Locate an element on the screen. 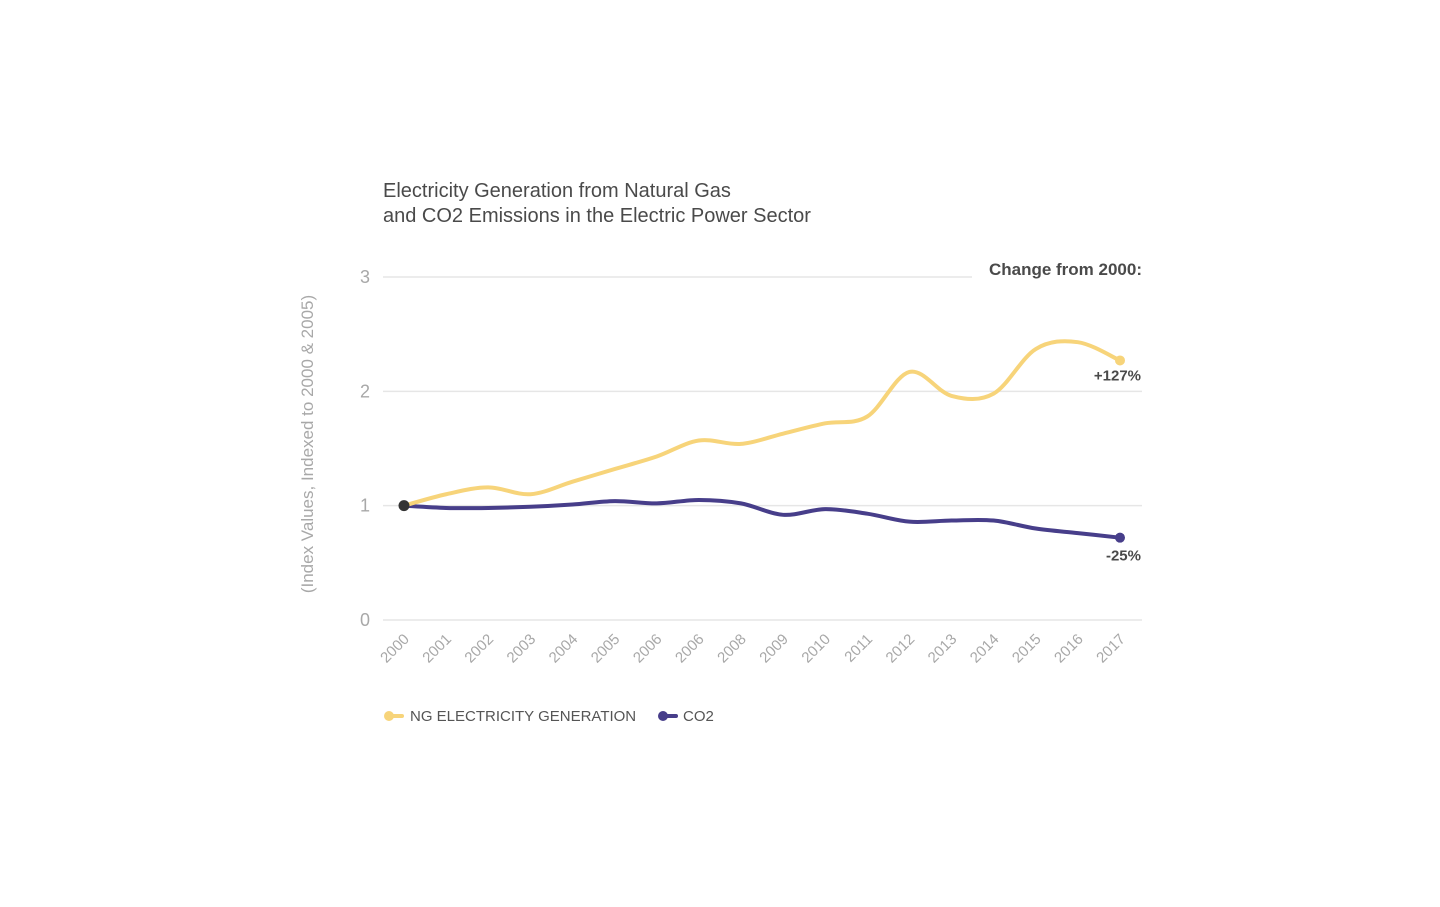 This screenshot has height=907, width=1440. y-tick-label: 3 is located at coordinates (365, 277).